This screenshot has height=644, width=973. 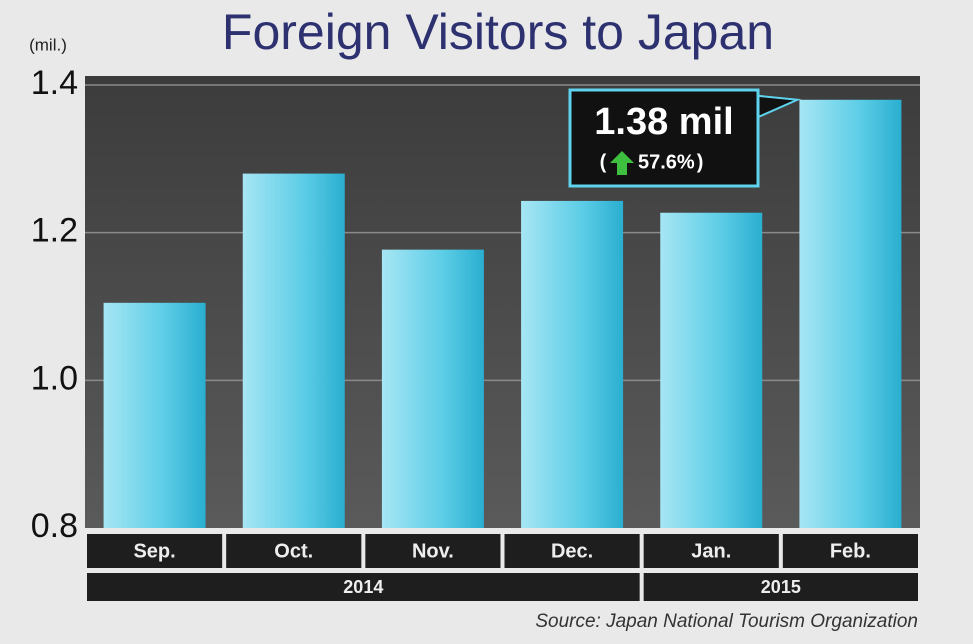 I want to click on x-tick-label: Feb., so click(x=850, y=551).